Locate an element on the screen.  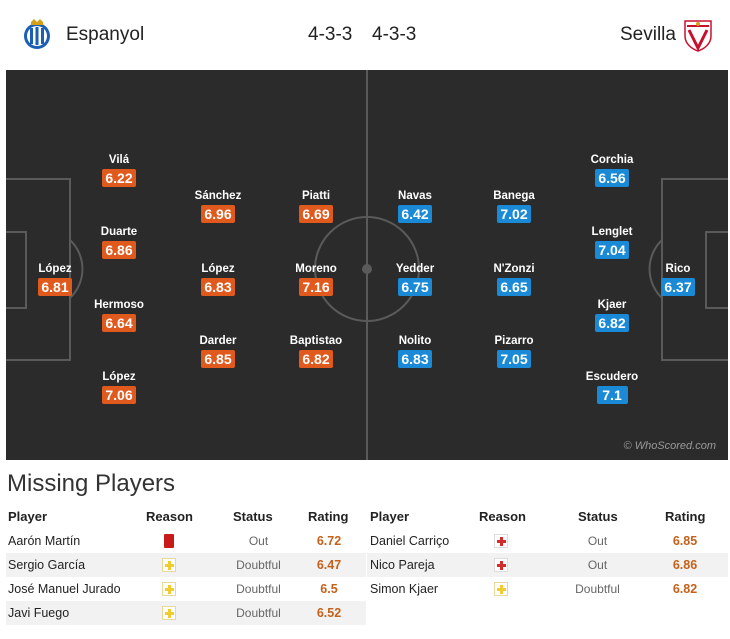
missing-player-name: Aarón Martín is located at coordinates (44, 541).